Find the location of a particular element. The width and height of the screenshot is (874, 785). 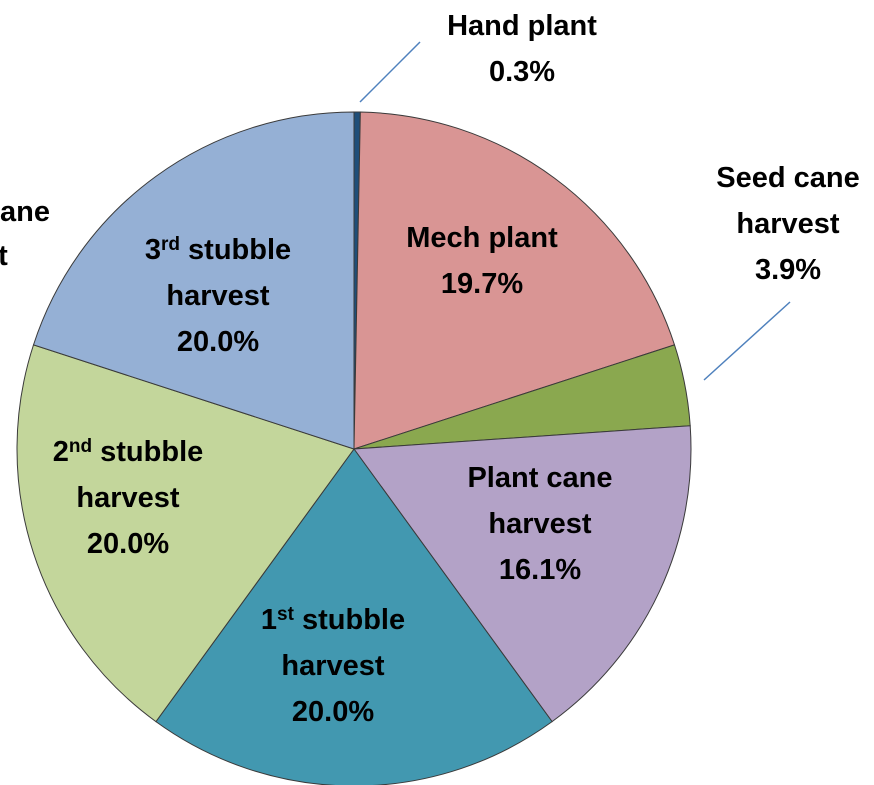

slice-label: 1st stubble harvest 20.0% is located at coordinates (333, 666).